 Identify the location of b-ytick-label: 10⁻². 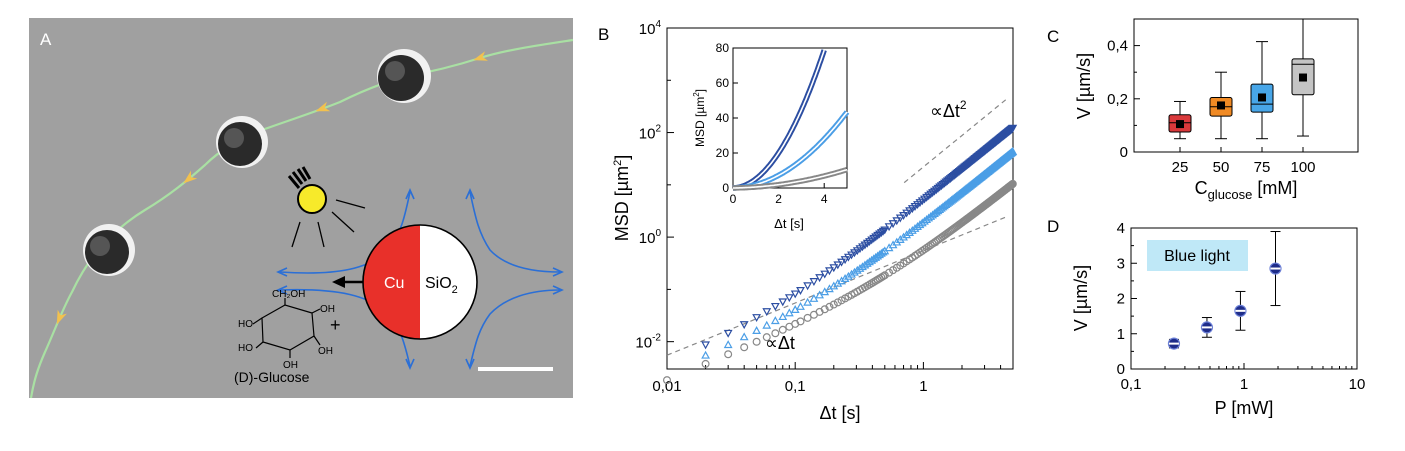
(648, 342).